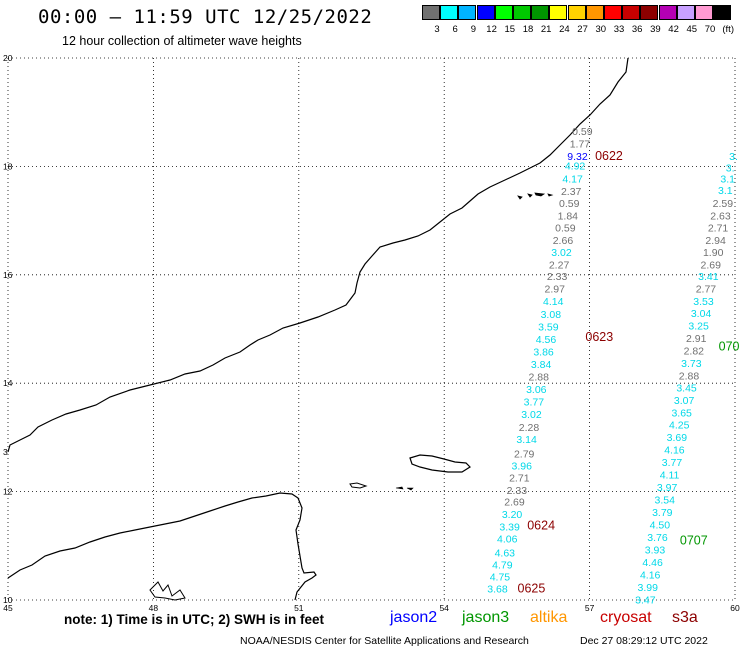  What do you see at coordinates (505, 554) in the screenshot?
I see `wave-height-value: 4.63` at bounding box center [505, 554].